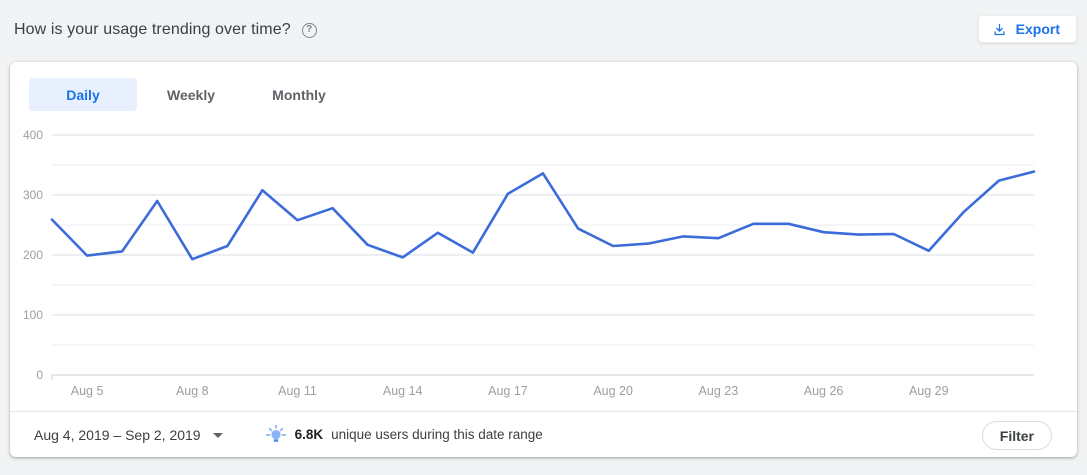 The image size is (1087, 475). I want to click on chevron-down-icon, so click(217, 435).